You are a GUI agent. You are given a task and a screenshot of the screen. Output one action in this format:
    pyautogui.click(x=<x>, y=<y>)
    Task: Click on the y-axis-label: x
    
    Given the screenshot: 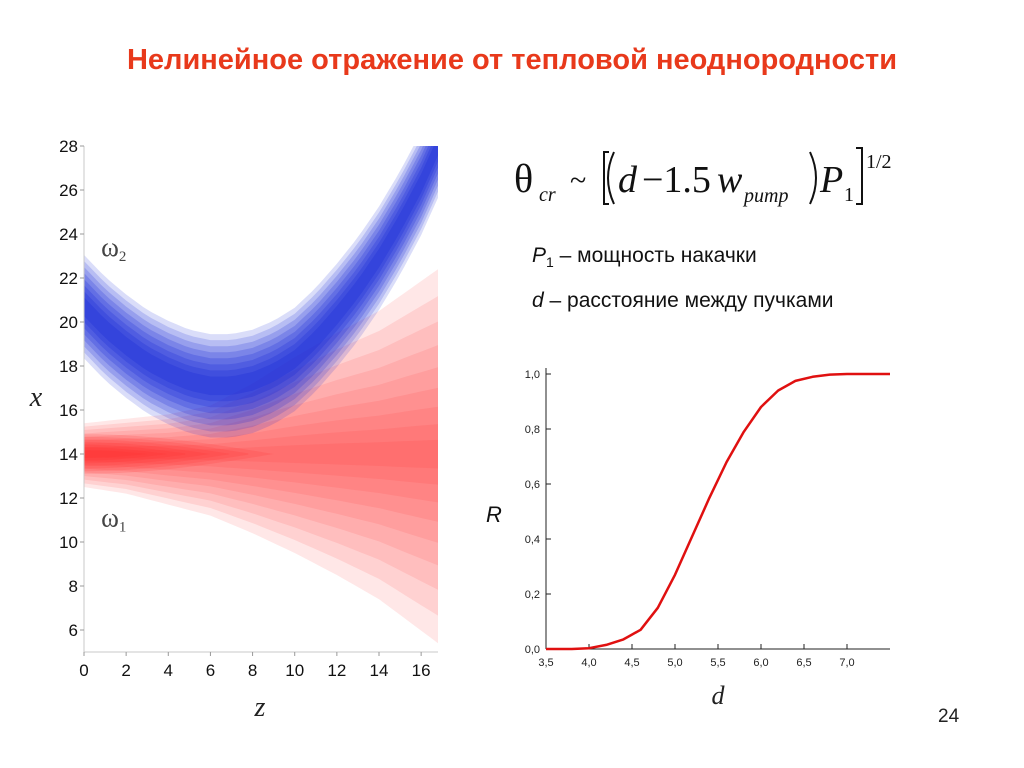 What is the action you would take?
    pyautogui.click(x=36, y=397)
    